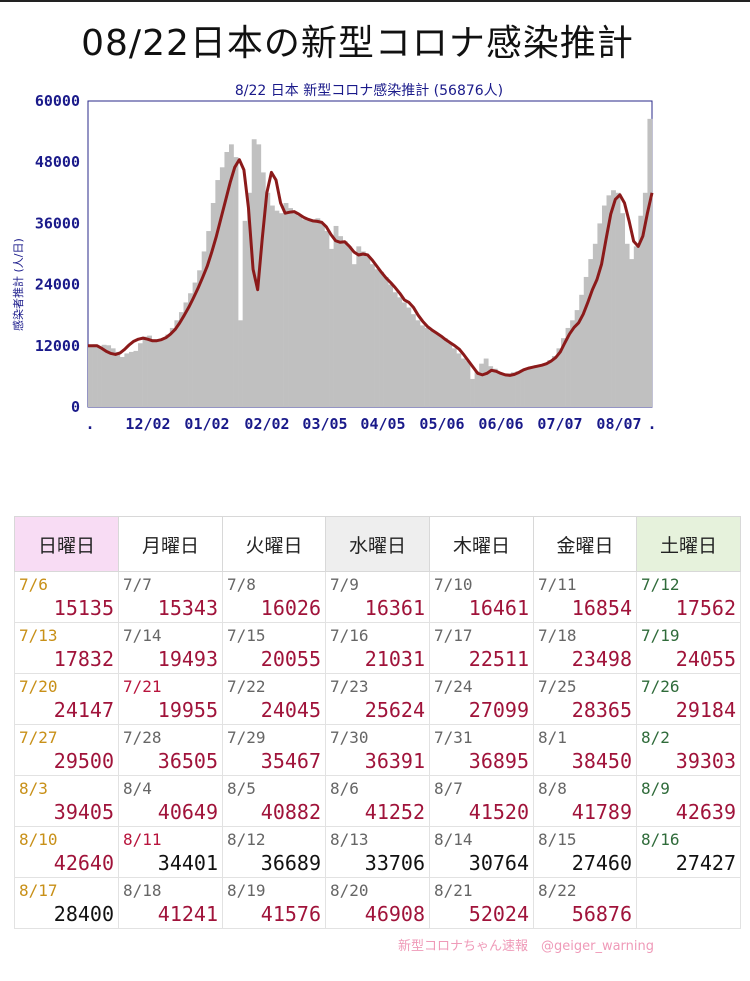  Describe the element at coordinates (274, 801) in the screenshot. I see `calendar-day-cell: 8/5 40882` at that location.